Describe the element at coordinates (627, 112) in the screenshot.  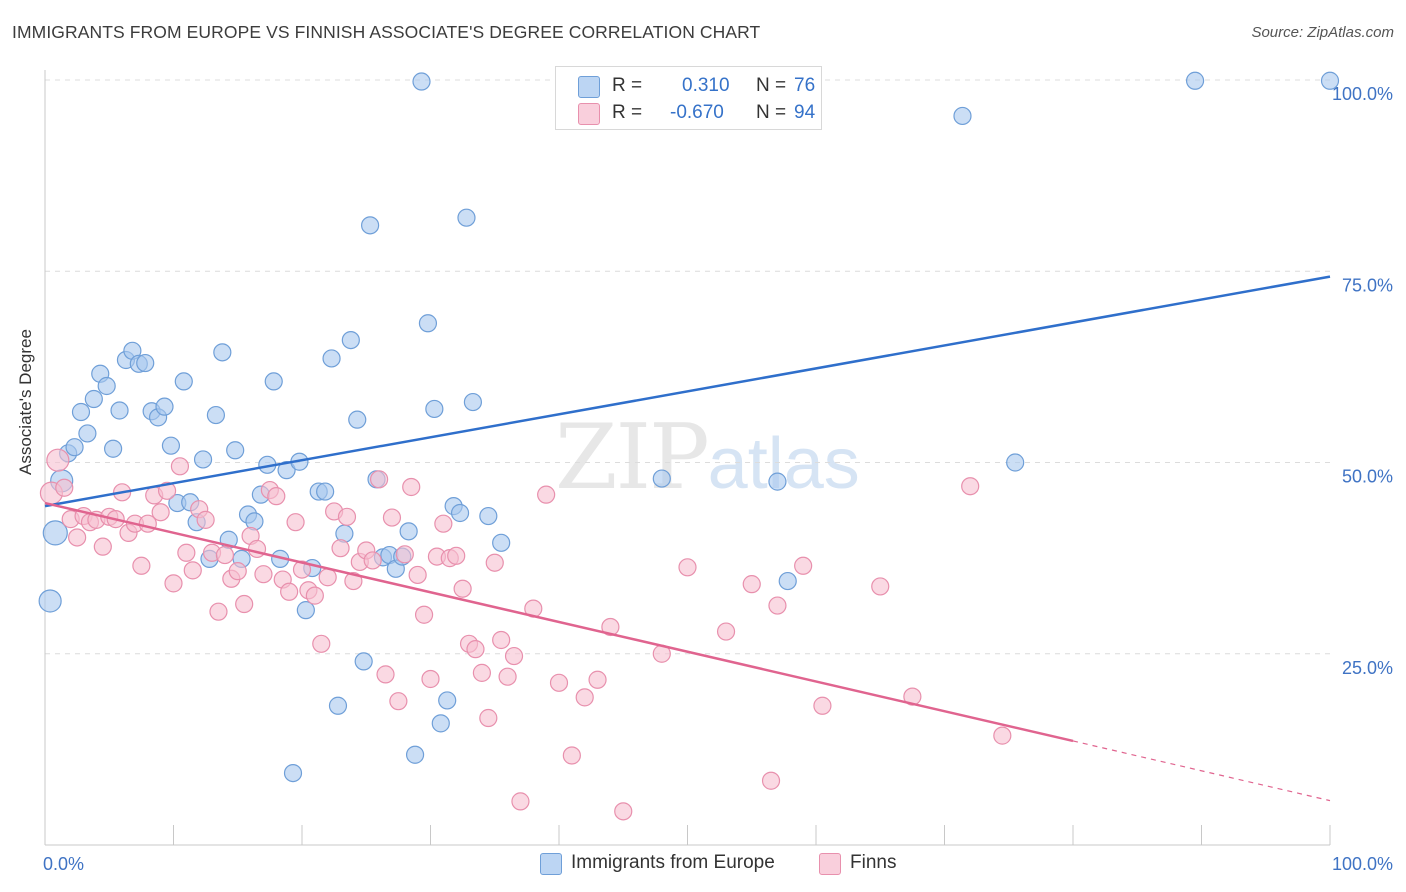
I see `legend-r-label: R =` at that location.